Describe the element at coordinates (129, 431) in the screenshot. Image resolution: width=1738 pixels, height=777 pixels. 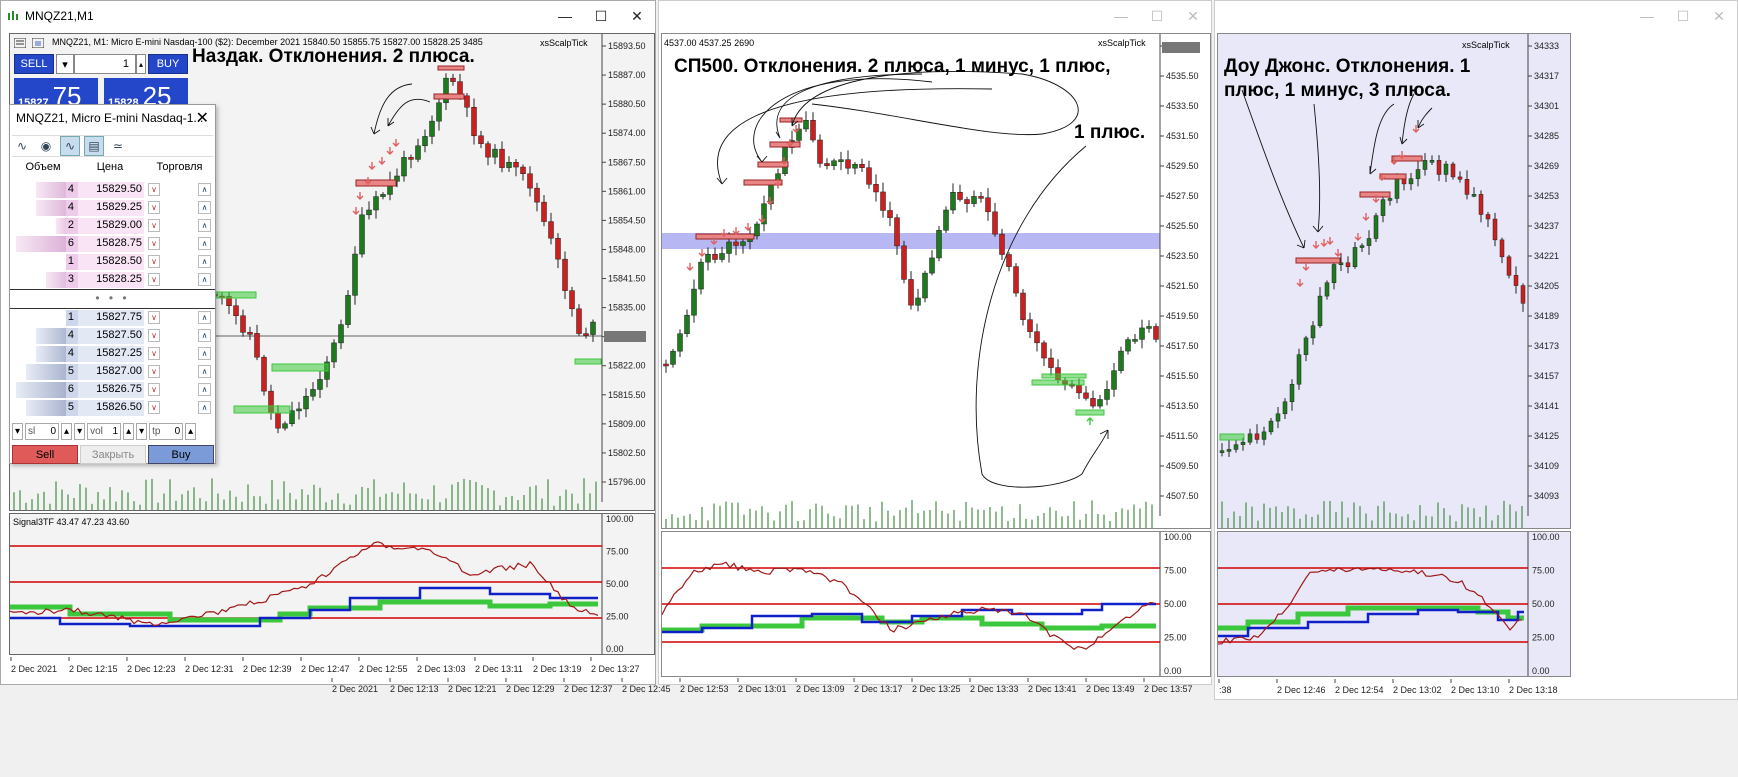
I see `vol-up-button: ▴` at that location.